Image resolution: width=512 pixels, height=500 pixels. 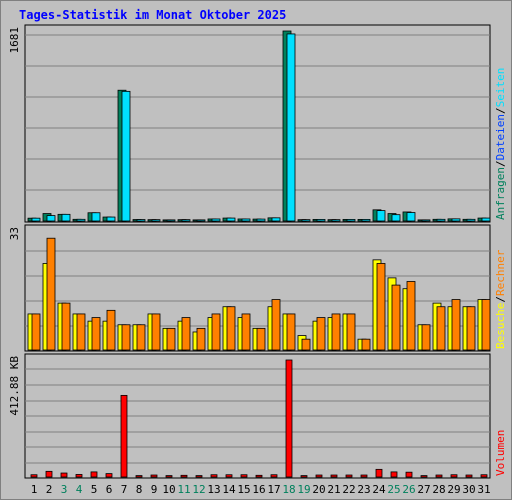 I want to click on legend-visits: Besuche/Rechner, so click(x=500, y=299).